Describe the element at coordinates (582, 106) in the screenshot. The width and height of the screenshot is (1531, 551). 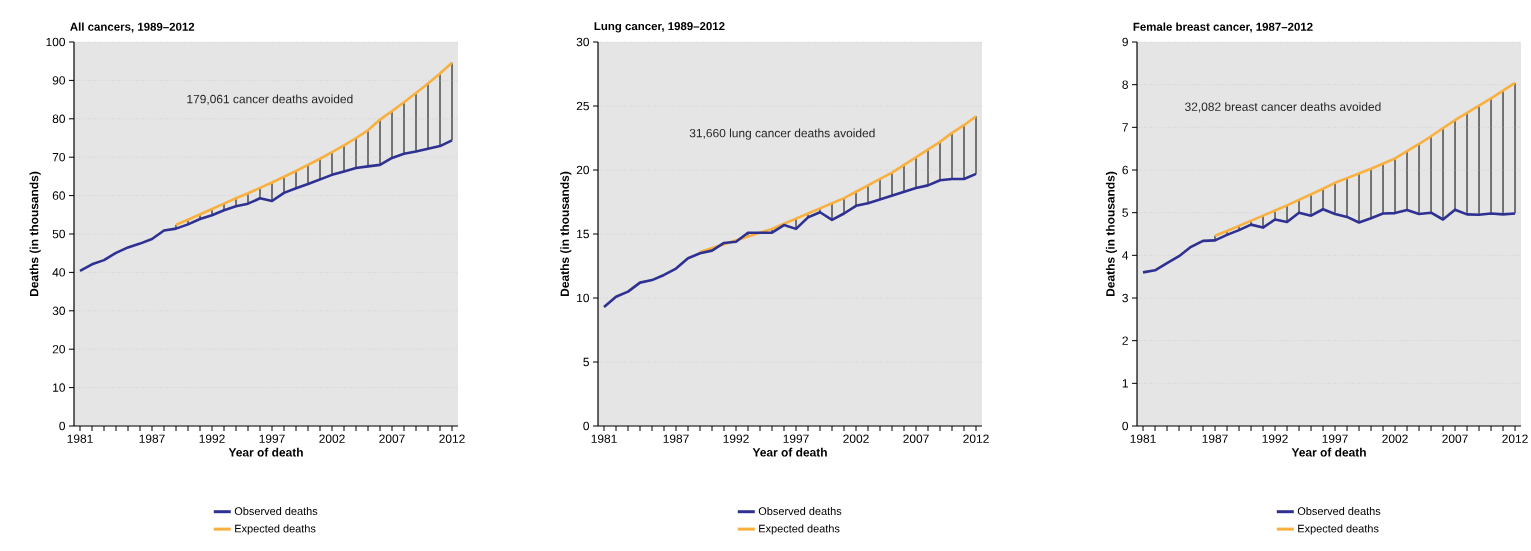
I see `y-tick-label: 25` at that location.